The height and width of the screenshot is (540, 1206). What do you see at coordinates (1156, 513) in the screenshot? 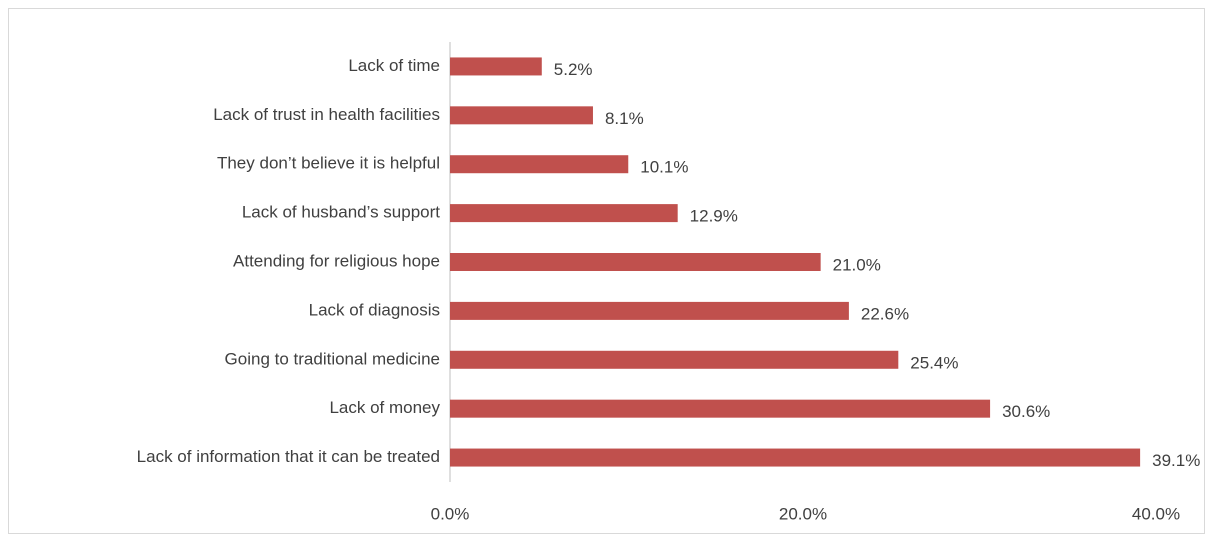
I see `x-tick-label: 40.0%` at bounding box center [1156, 513].